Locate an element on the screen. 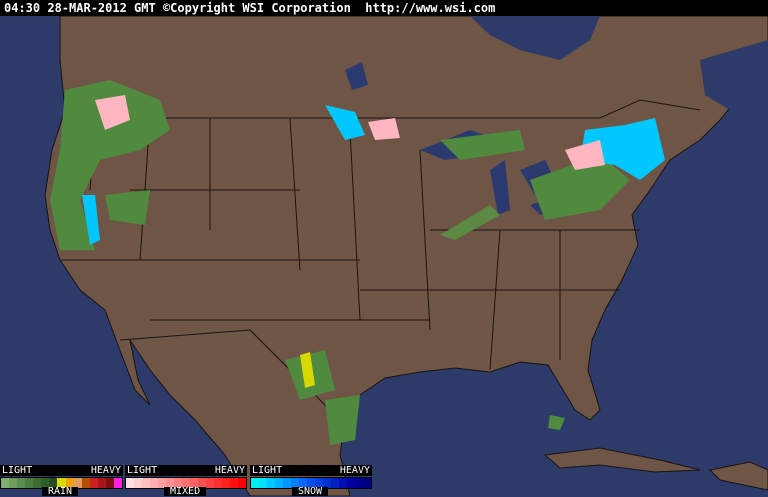 The height and width of the screenshot is (497, 768). copyright: ©Copyright WSI Corporation is located at coordinates (256, 8).